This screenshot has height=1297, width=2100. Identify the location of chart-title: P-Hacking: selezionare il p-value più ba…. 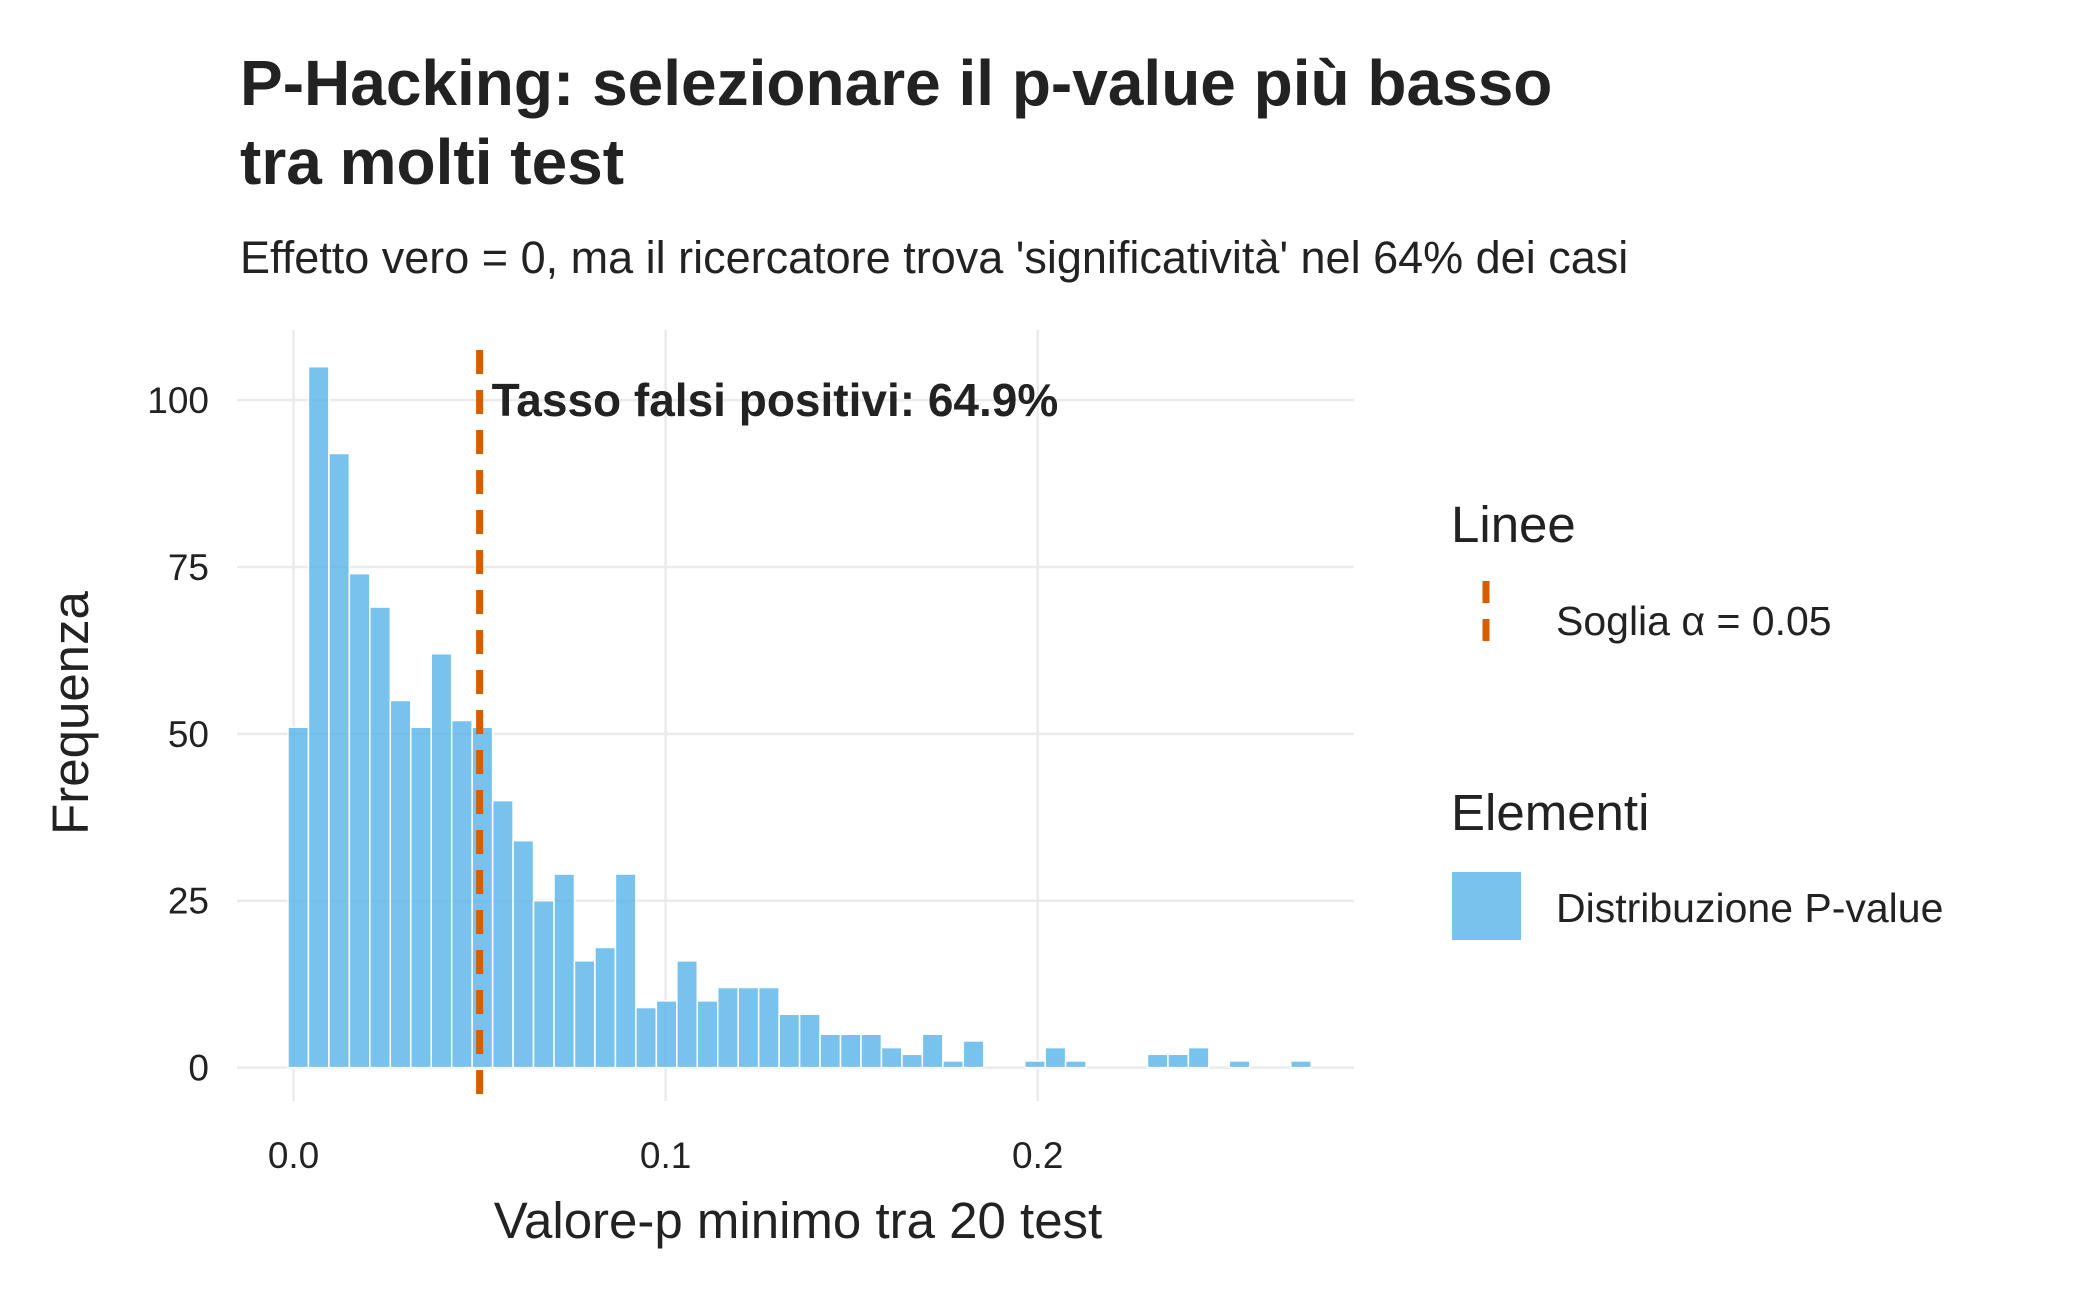
(896, 83).